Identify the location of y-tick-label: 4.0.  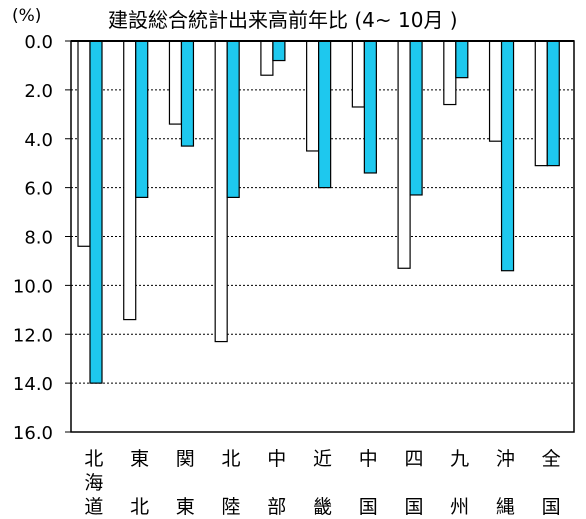
(38, 140).